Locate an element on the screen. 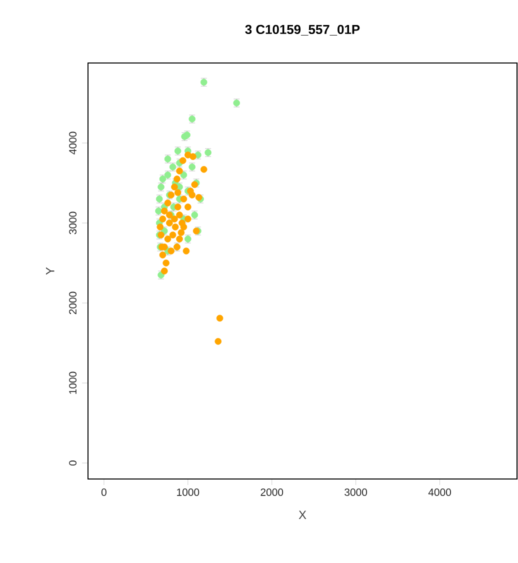 The height and width of the screenshot is (563, 518). x-tick-label: 2000 is located at coordinates (272, 492).